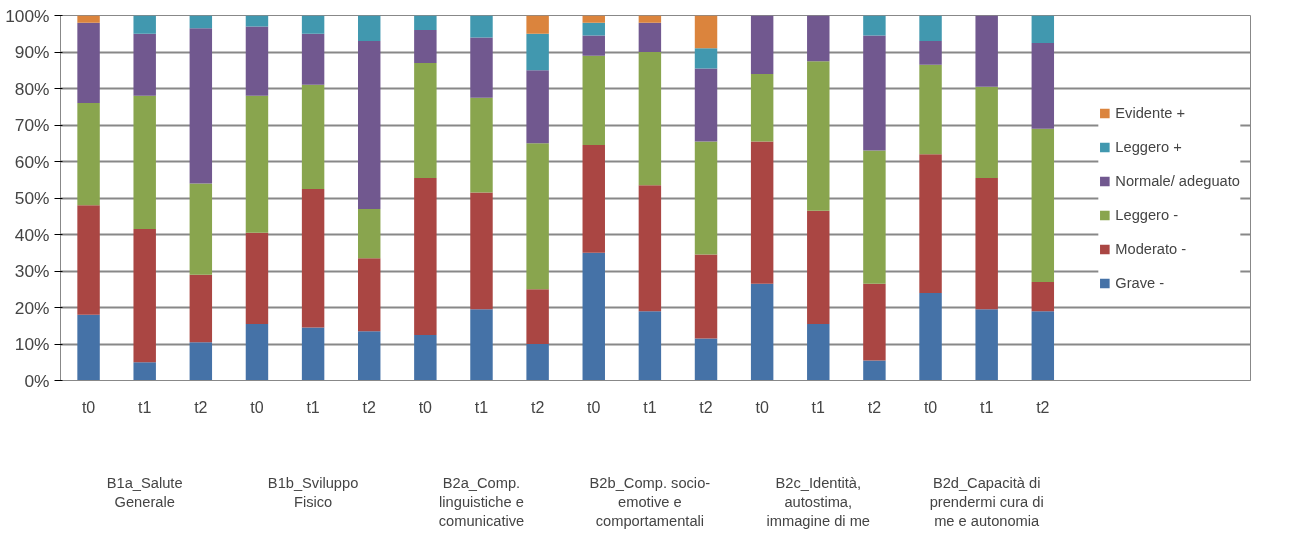 The height and width of the screenshot is (541, 1289). What do you see at coordinates (32, 307) in the screenshot?
I see `y-tick-label: 20%` at bounding box center [32, 307].